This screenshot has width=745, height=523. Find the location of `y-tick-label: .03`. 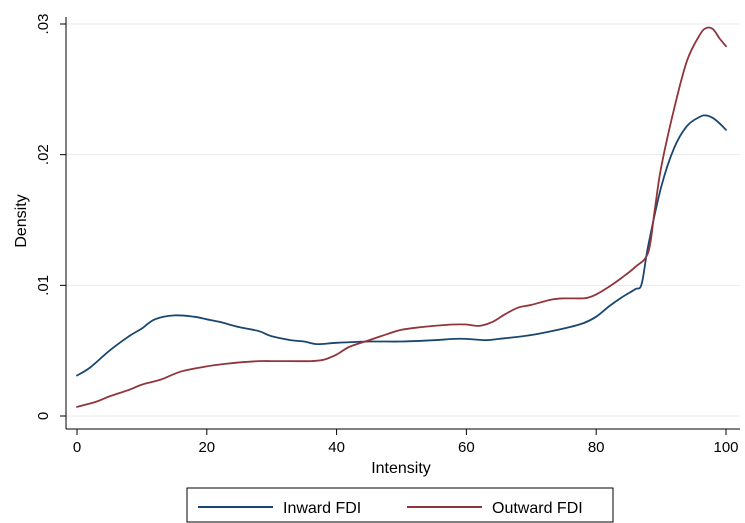

y-tick-label: .03 is located at coordinates (43, 24).